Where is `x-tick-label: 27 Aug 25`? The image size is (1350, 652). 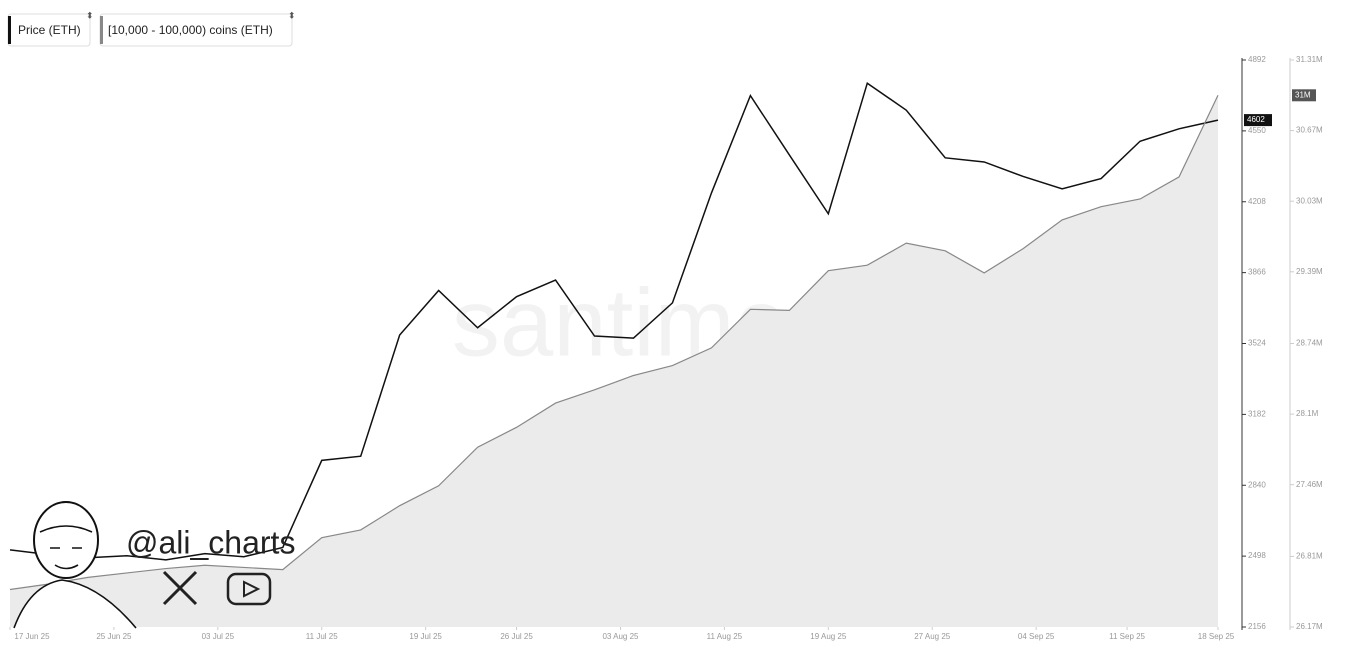 x-tick-label: 27 Aug 25 is located at coordinates (932, 636).